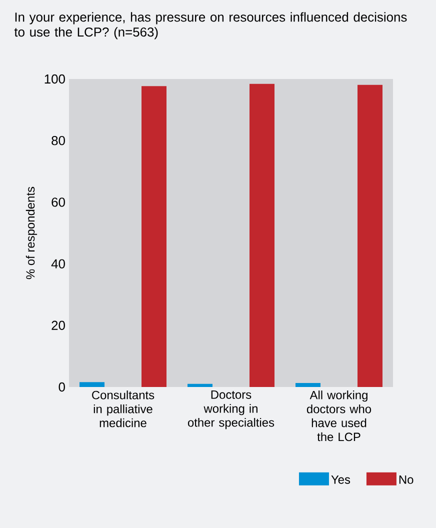  What do you see at coordinates (406, 480) in the screenshot?
I see `legend-label: No` at bounding box center [406, 480].